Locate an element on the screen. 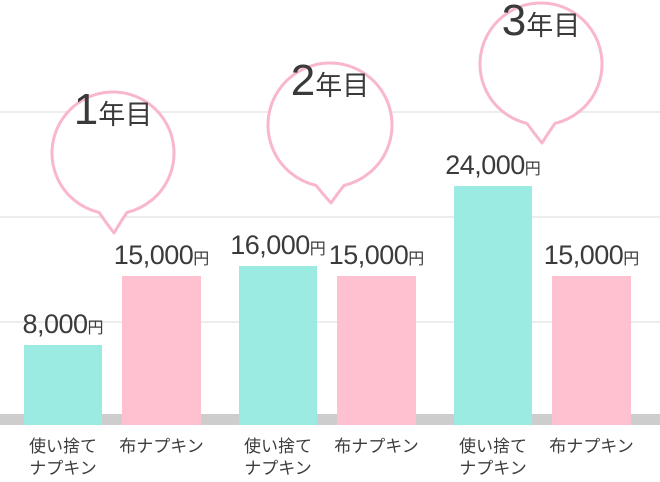 This screenshot has height=482, width=660. bar-disposable-napkin-year3 is located at coordinates (493, 305).